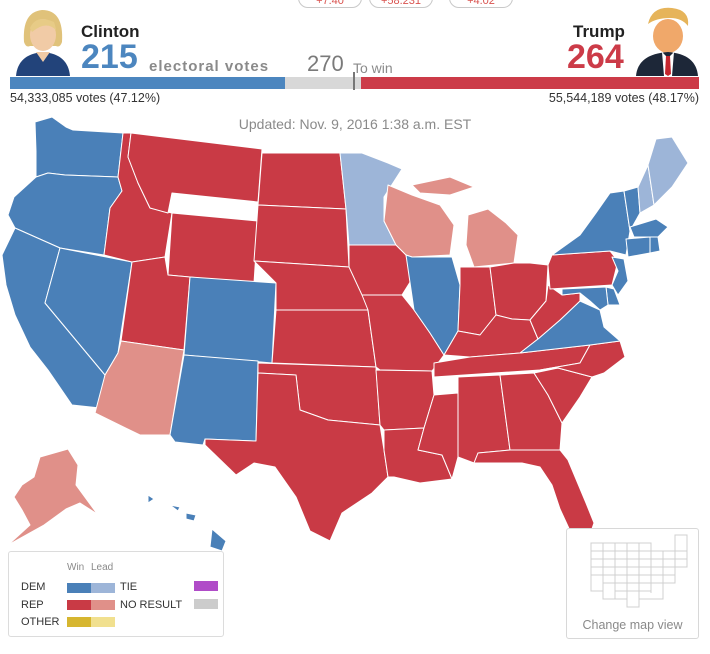 The image size is (710, 654). What do you see at coordinates (151, 605) in the screenshot?
I see `legend-no-result-label: NO RESULT` at bounding box center [151, 605].